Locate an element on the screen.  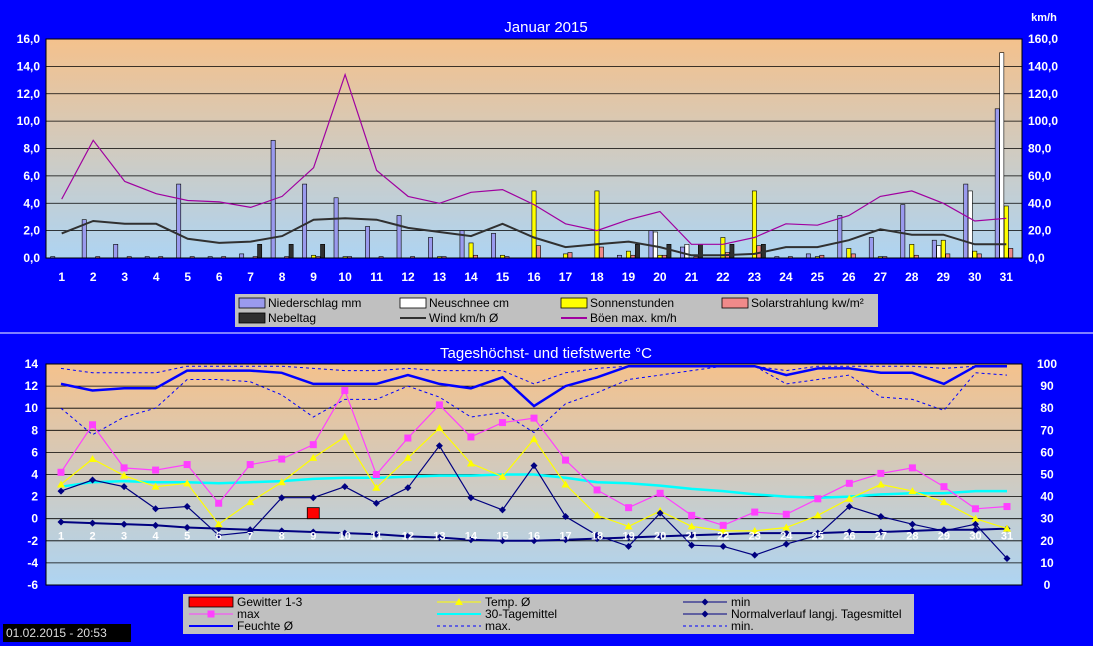
bottom-xtick-label: 18 is located at coordinates (597, 537).